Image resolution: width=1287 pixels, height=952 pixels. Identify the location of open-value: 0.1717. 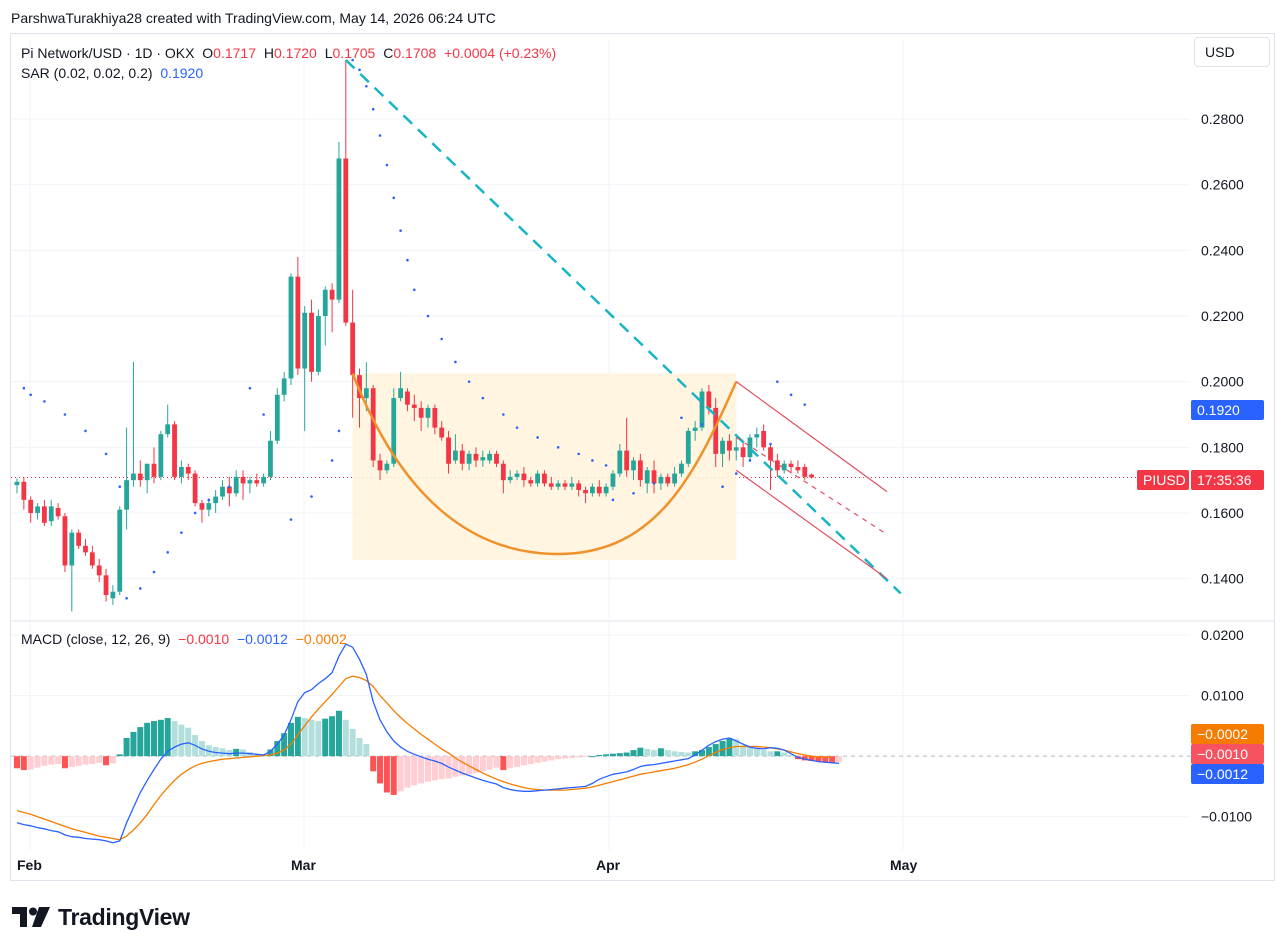
(234, 53).